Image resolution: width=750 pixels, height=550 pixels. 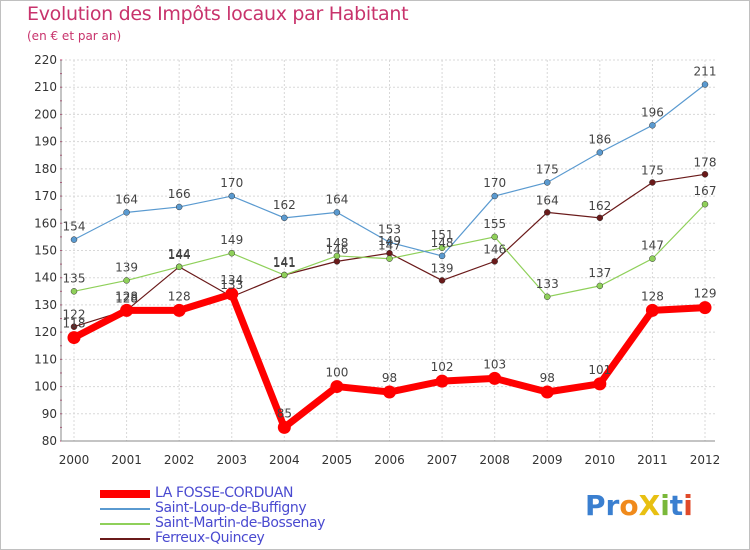 I want to click on data-label-la-fosse-corduan: 103, so click(x=494, y=364).